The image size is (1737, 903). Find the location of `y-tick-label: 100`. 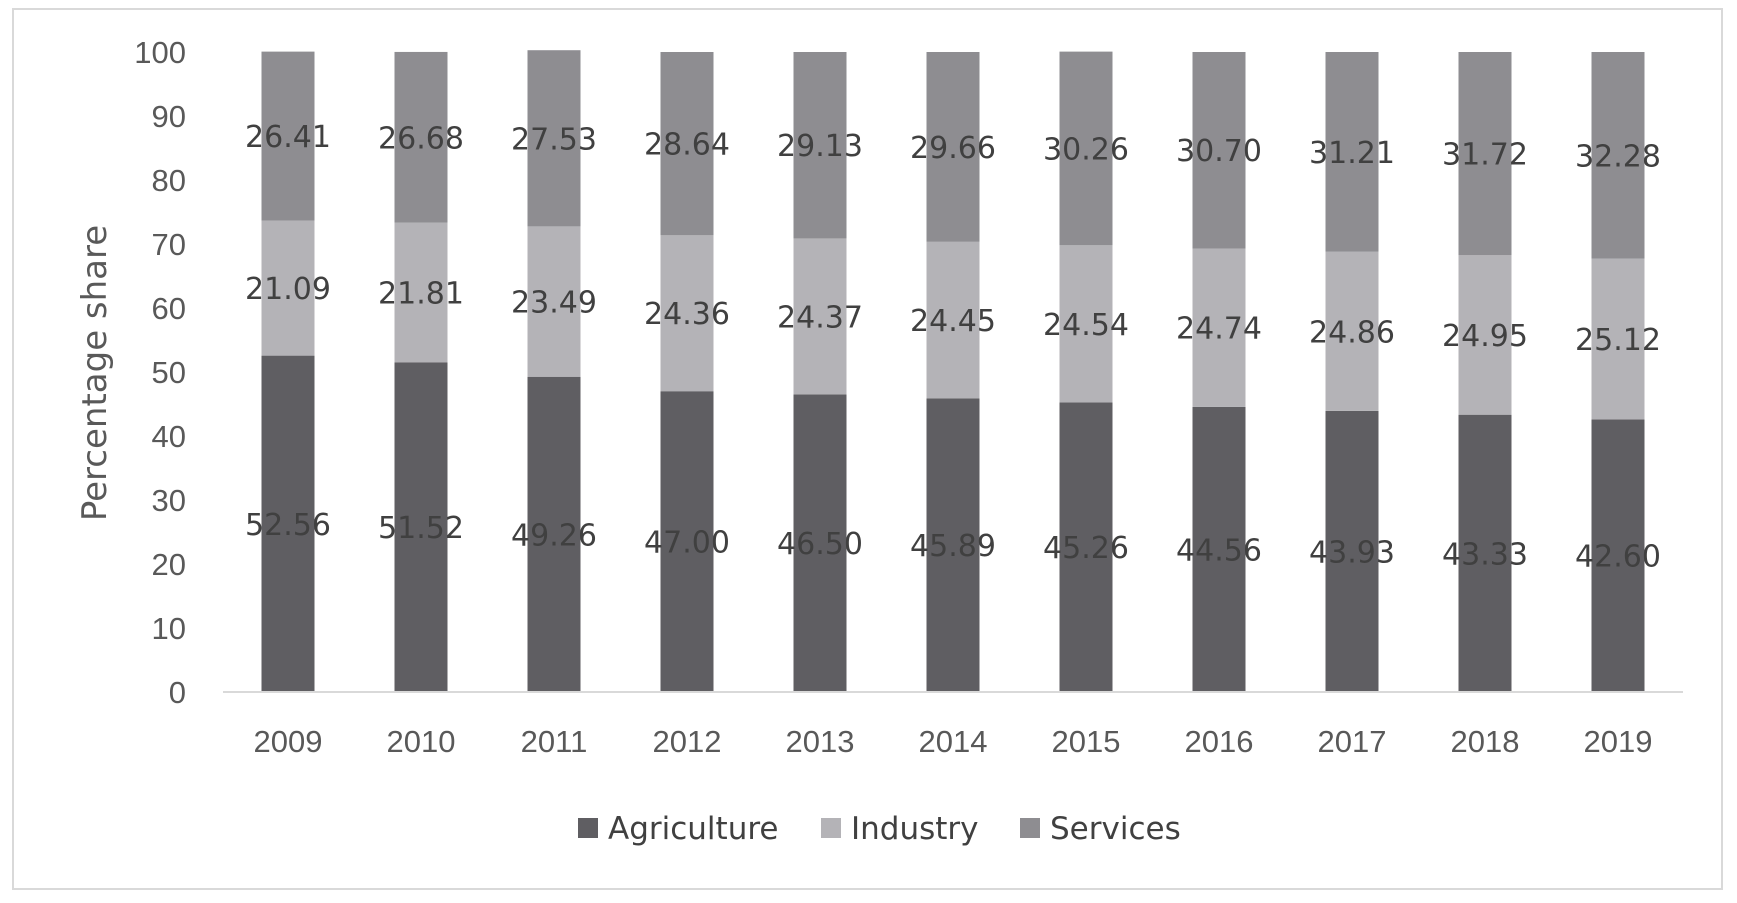

y-tick-label: 100 is located at coordinates (160, 52).